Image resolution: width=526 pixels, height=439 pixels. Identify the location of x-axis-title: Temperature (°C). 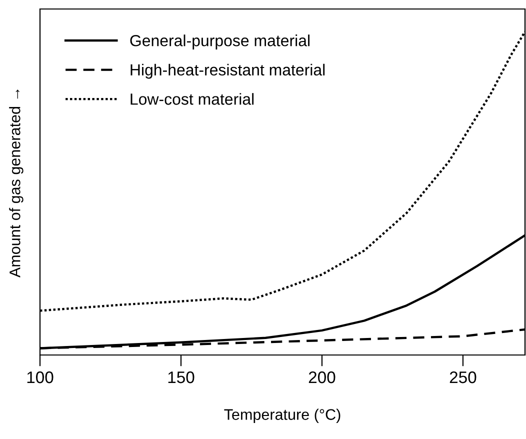
(282, 415).